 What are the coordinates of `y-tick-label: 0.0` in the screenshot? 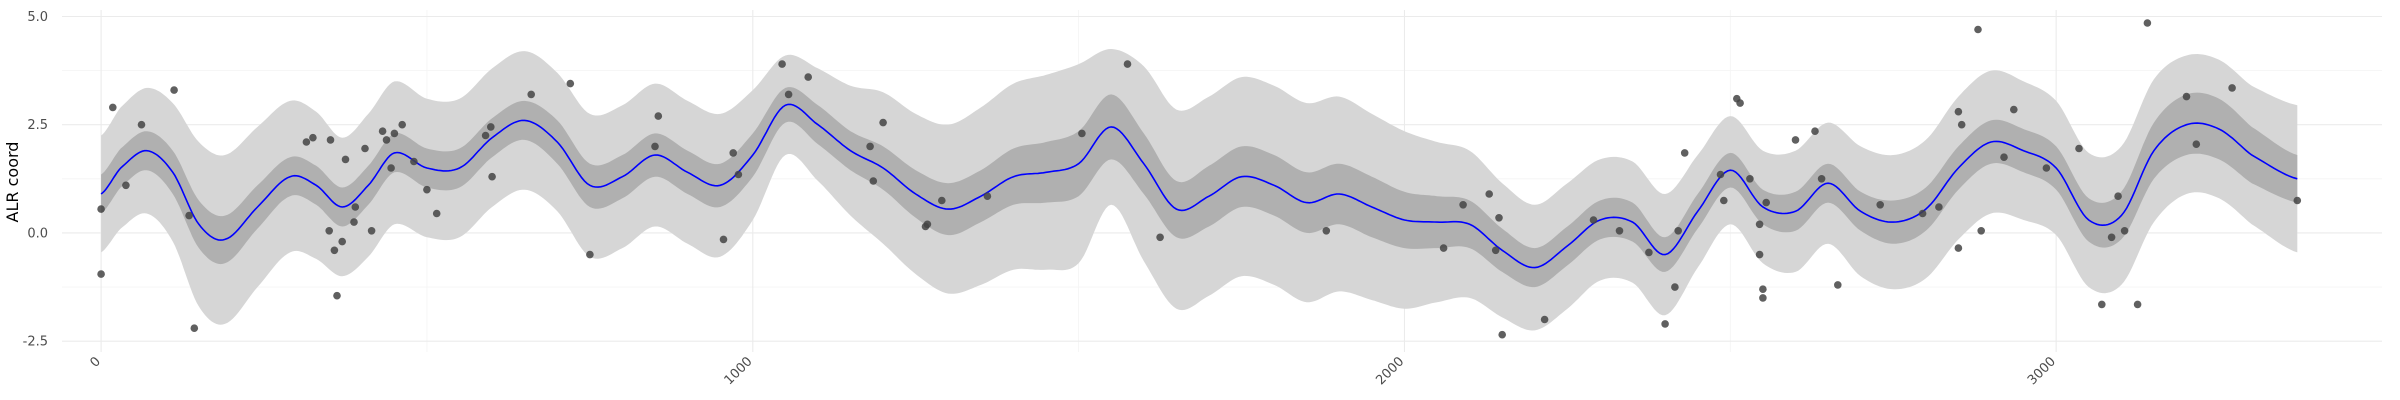 It's located at (37, 233).